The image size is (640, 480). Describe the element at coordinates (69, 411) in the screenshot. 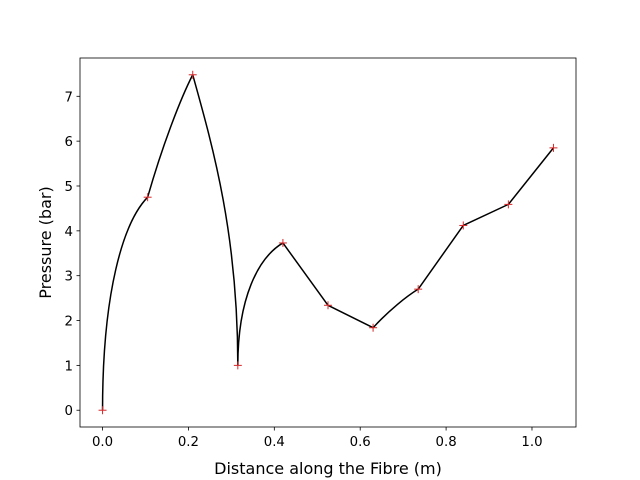

I see `y-tick-label: 0` at that location.